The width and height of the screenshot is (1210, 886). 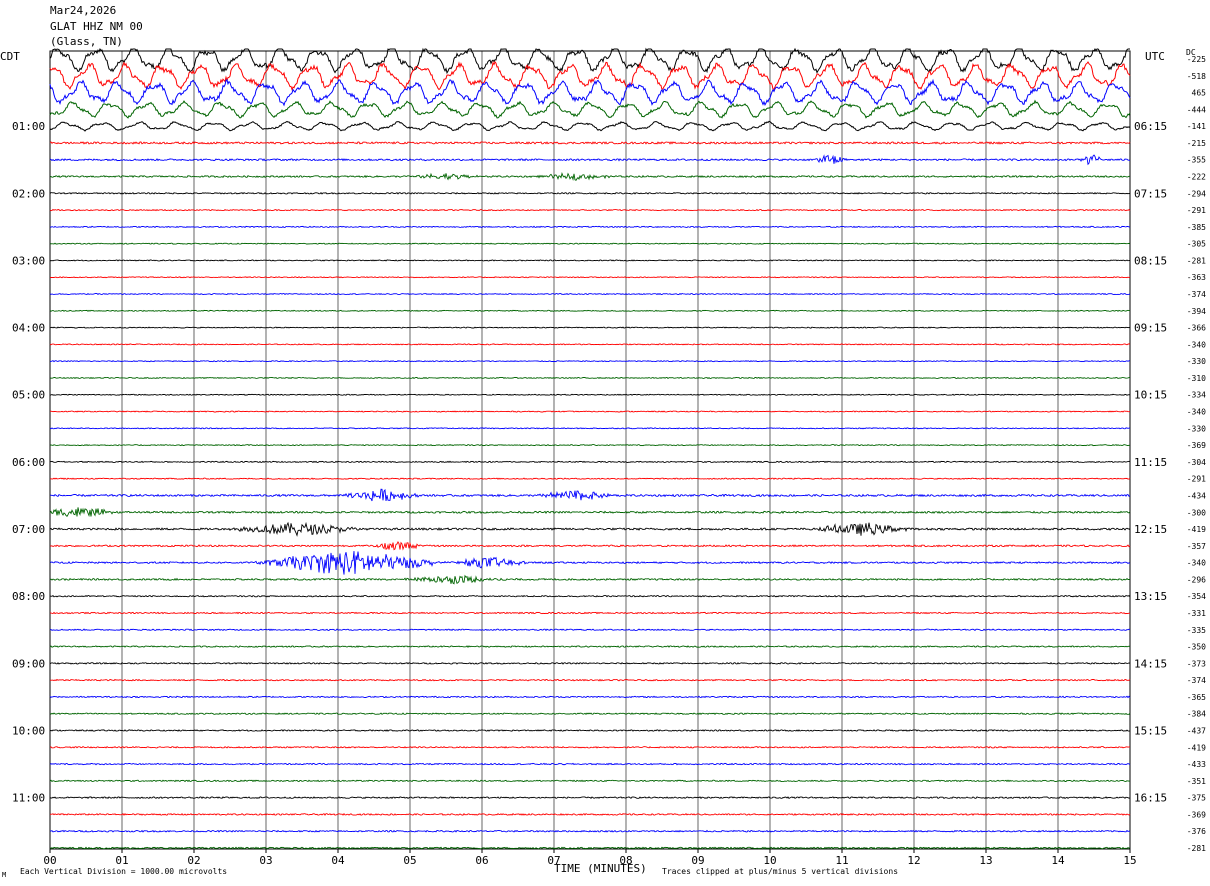 What do you see at coordinates (28, 798) in the screenshot?
I see `left-hour-label-44: 11:00` at bounding box center [28, 798].